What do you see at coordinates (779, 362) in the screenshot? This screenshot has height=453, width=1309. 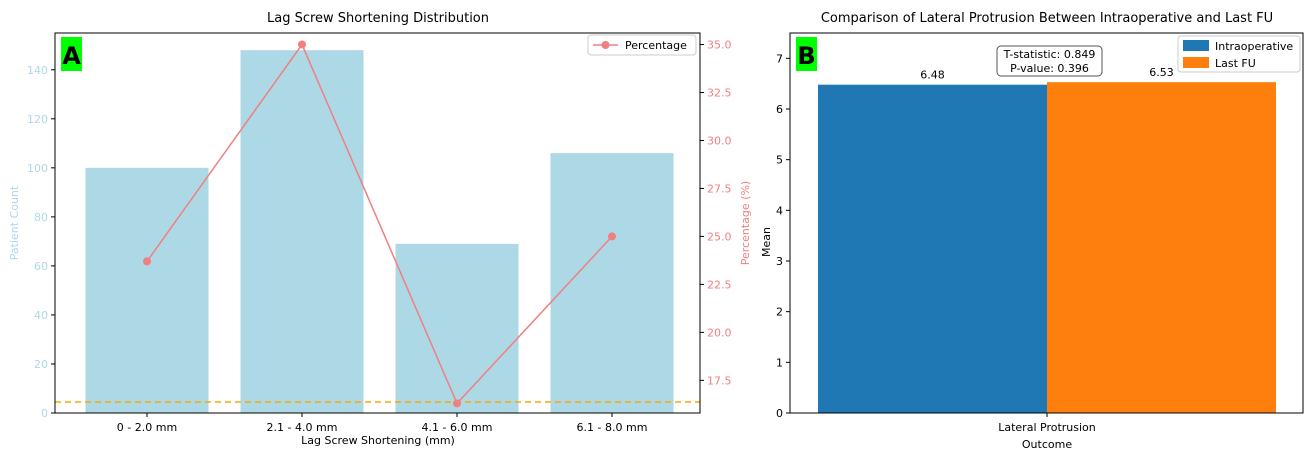 I see `ytick-label: 1` at bounding box center [779, 362].